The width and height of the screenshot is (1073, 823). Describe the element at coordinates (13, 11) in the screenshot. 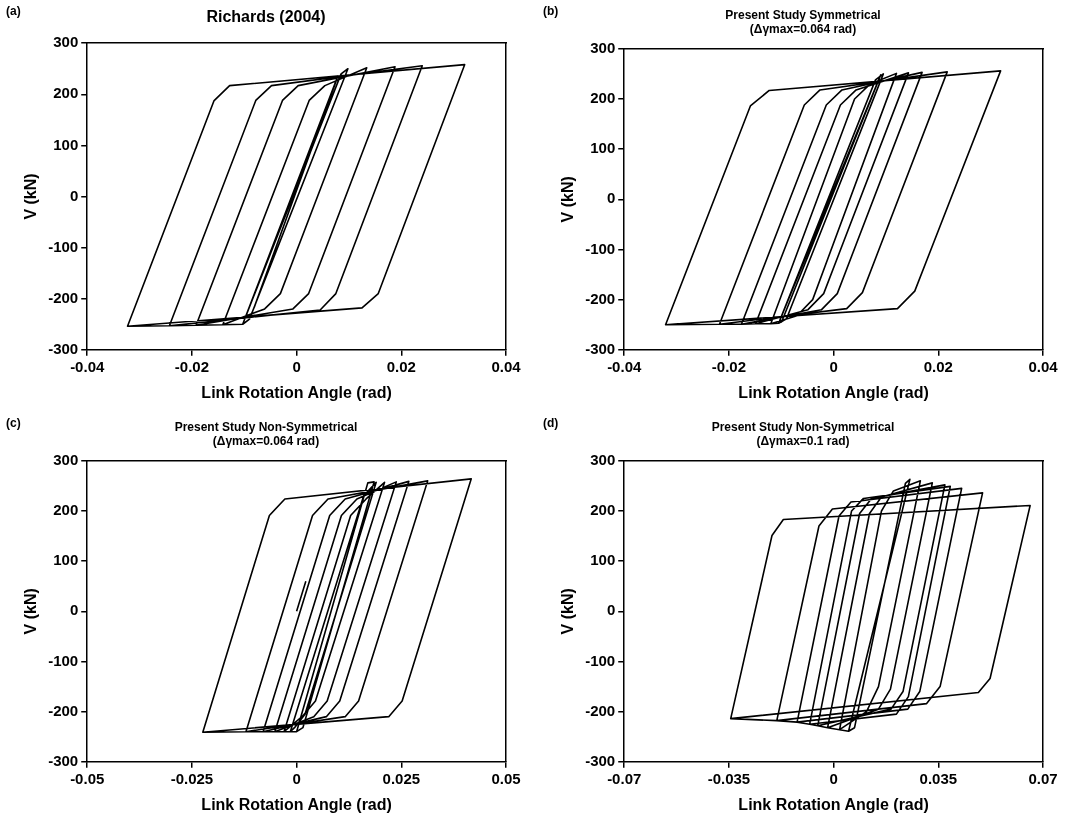

I see `text: (a)` at that location.